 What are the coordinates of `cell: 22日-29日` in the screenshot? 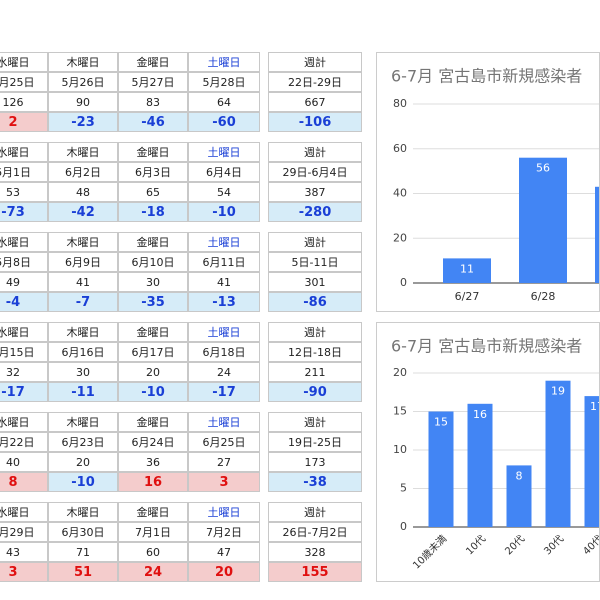 It's located at (315, 82).